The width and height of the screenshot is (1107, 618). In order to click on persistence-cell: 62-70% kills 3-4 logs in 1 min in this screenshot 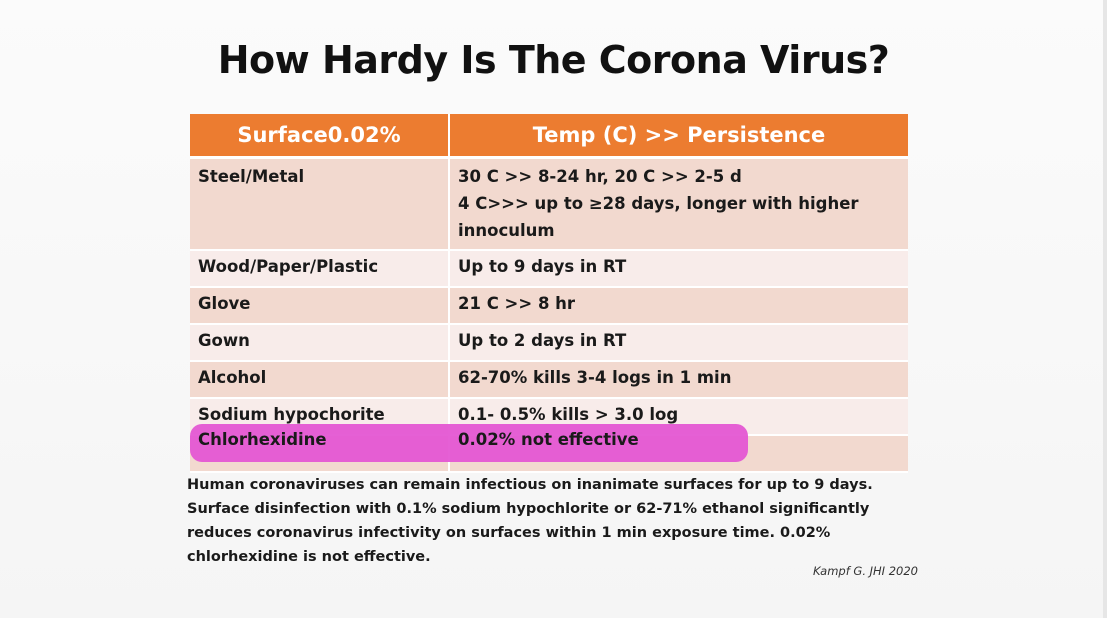, I will do `click(678, 380)`.